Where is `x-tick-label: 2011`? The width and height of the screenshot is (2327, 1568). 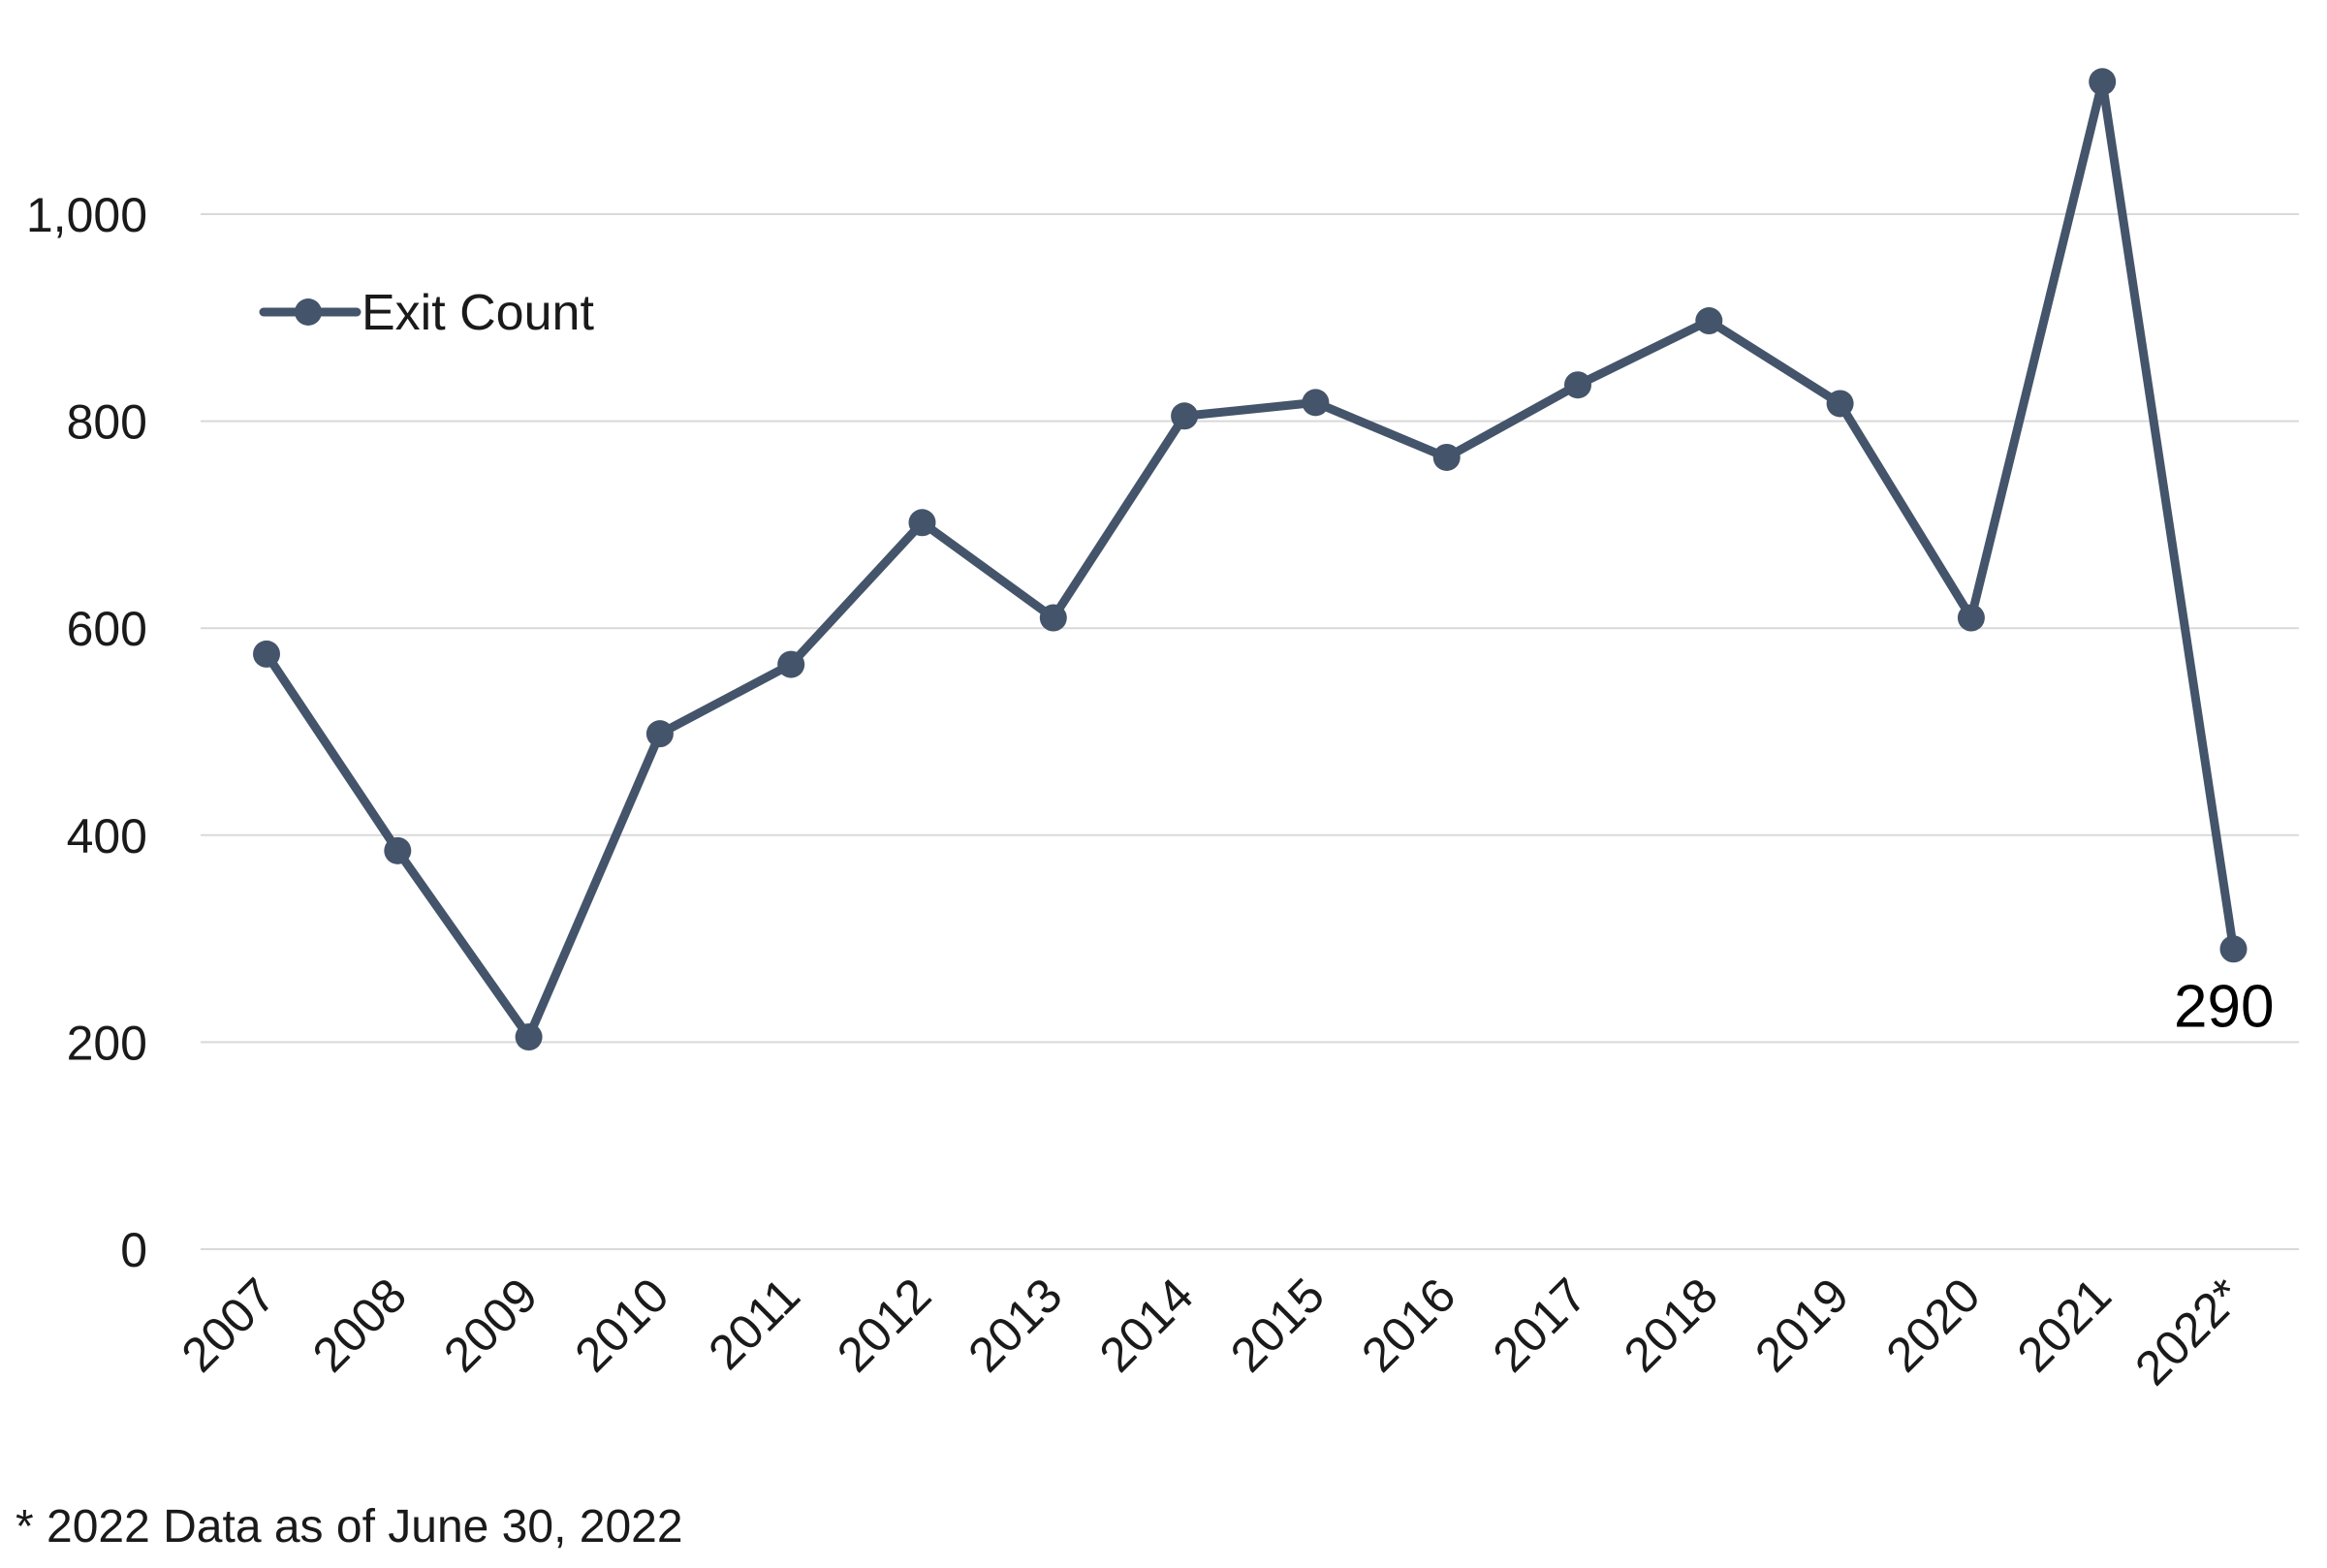
x-tick-label: 2011 is located at coordinates (754, 1324).